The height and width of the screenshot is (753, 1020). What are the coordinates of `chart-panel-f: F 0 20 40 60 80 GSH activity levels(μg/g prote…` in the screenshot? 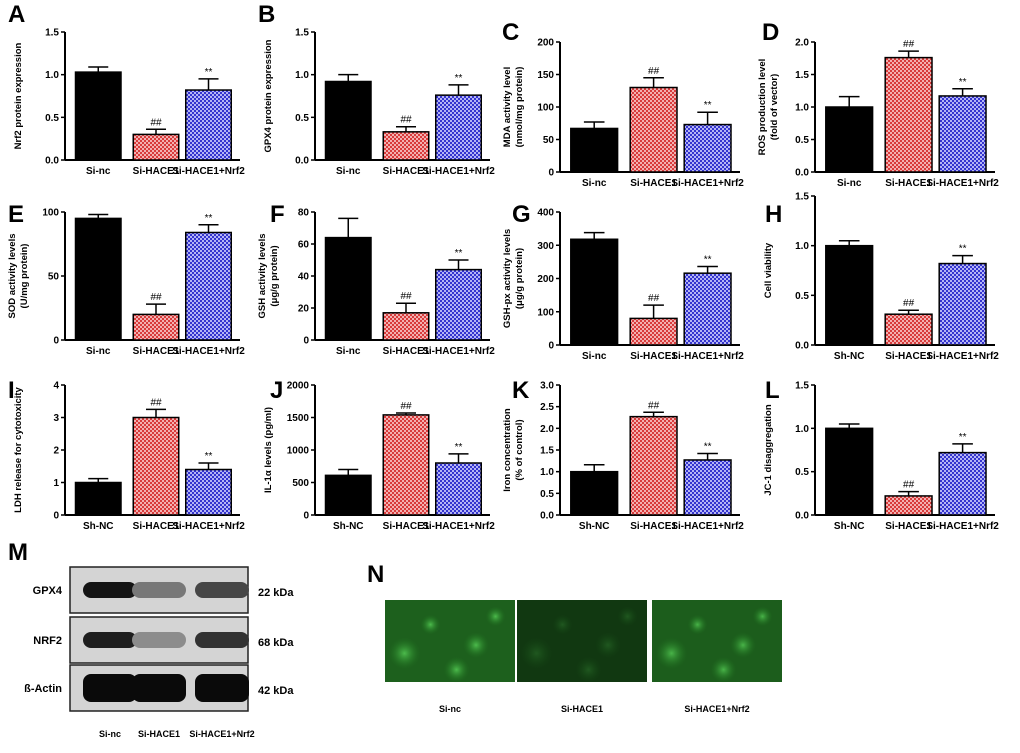 It's located at (376, 279).